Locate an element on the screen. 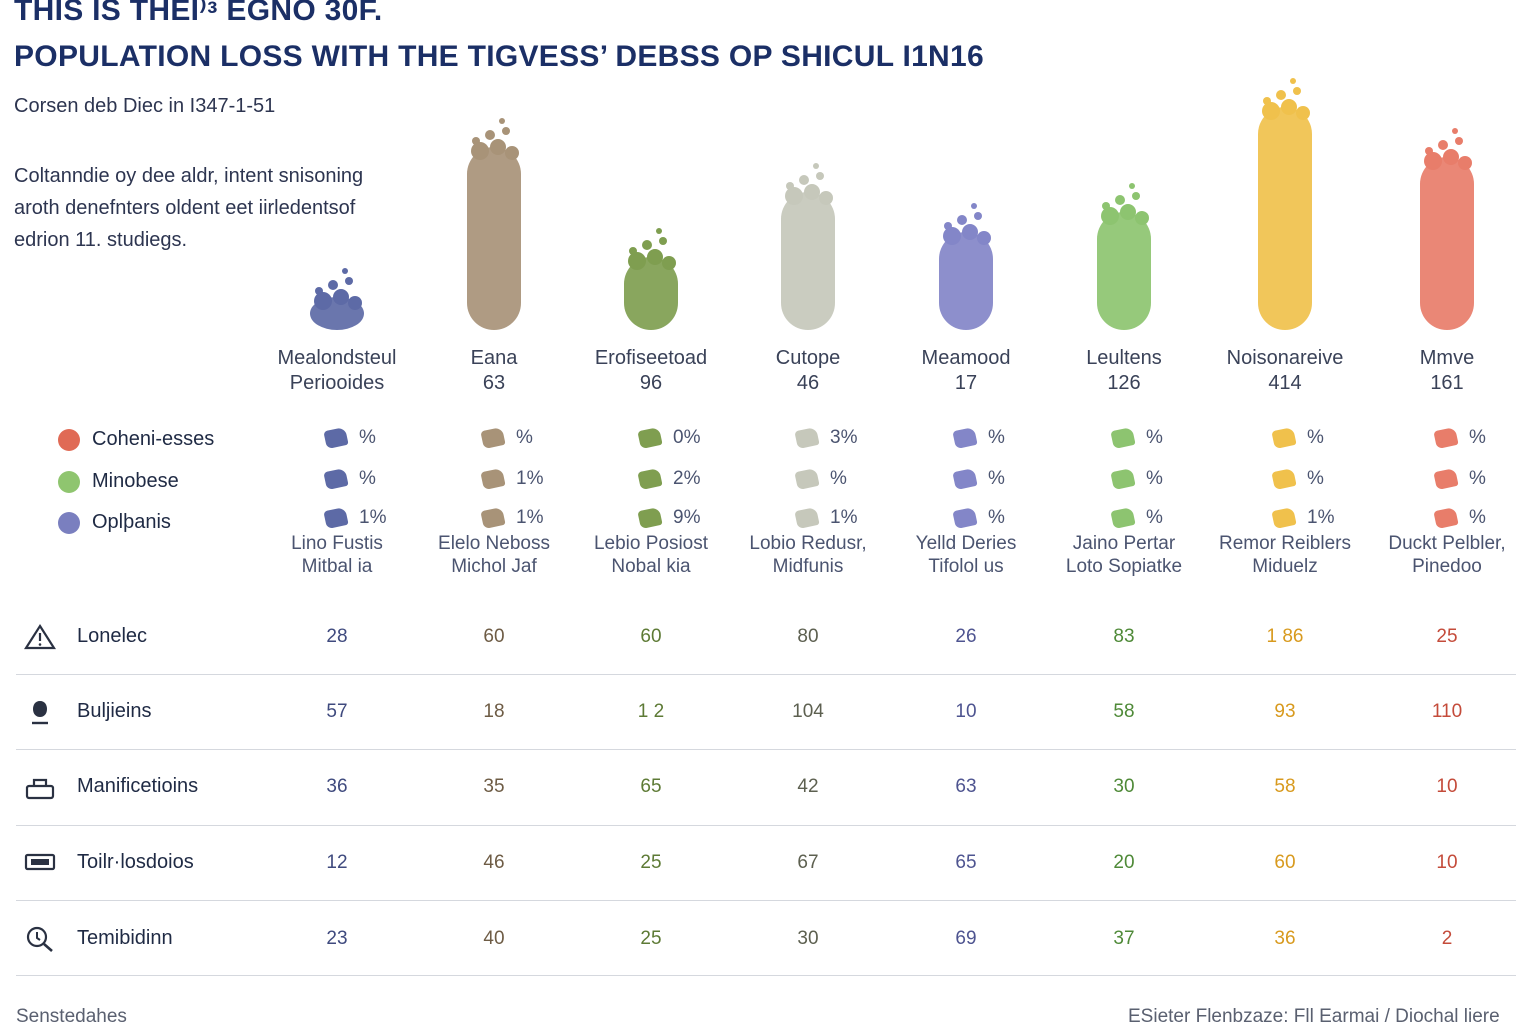 This screenshot has width=1536, height=1028. table-cell: 26 is located at coordinates (966, 636).